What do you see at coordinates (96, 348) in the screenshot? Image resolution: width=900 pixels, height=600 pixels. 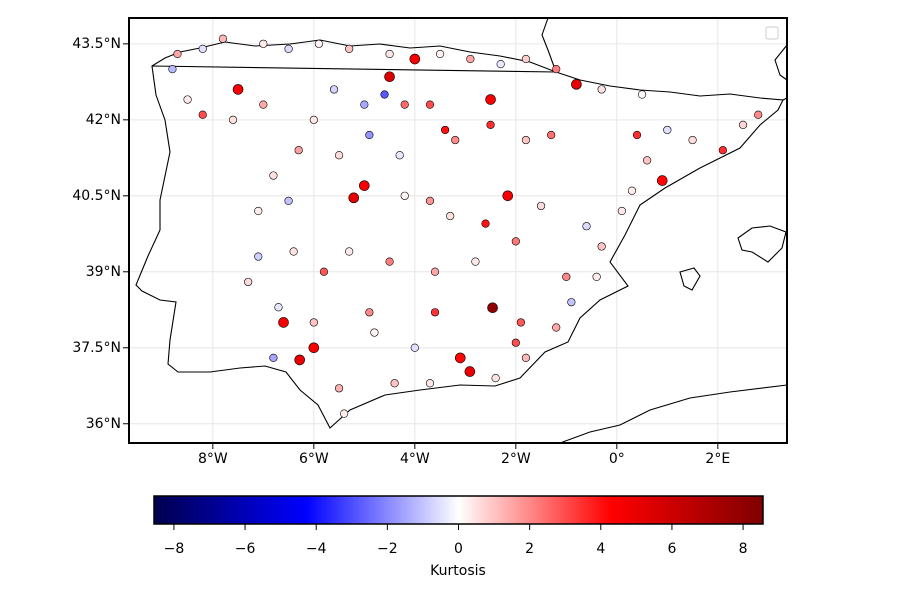 I see `y-tick-label: 37.5°N` at bounding box center [96, 348].